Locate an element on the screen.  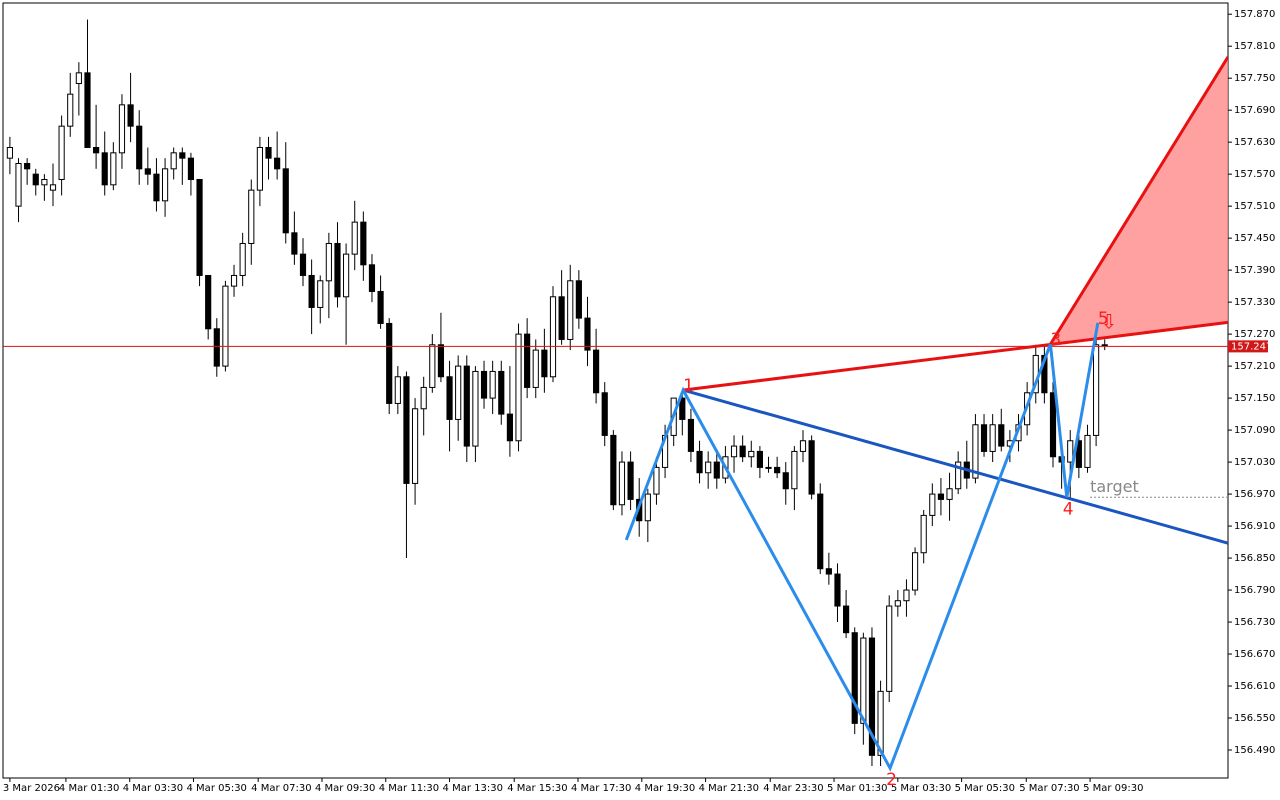
y-tick-label: 157.750 is located at coordinates (1254, 78).